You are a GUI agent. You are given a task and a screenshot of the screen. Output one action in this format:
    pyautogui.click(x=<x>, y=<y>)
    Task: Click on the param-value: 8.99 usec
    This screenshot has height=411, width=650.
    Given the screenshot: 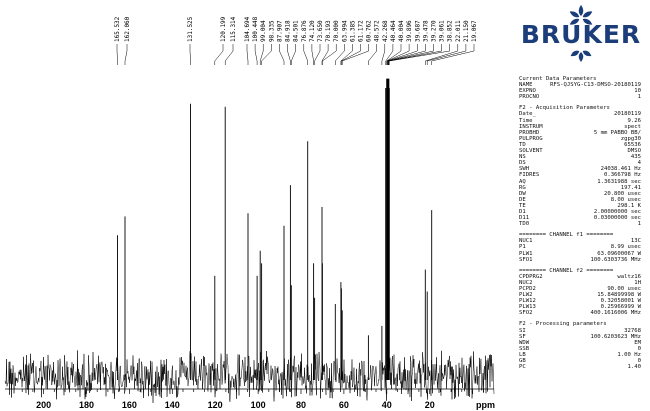 What is the action you would take?
    pyautogui.click(x=625, y=247)
    